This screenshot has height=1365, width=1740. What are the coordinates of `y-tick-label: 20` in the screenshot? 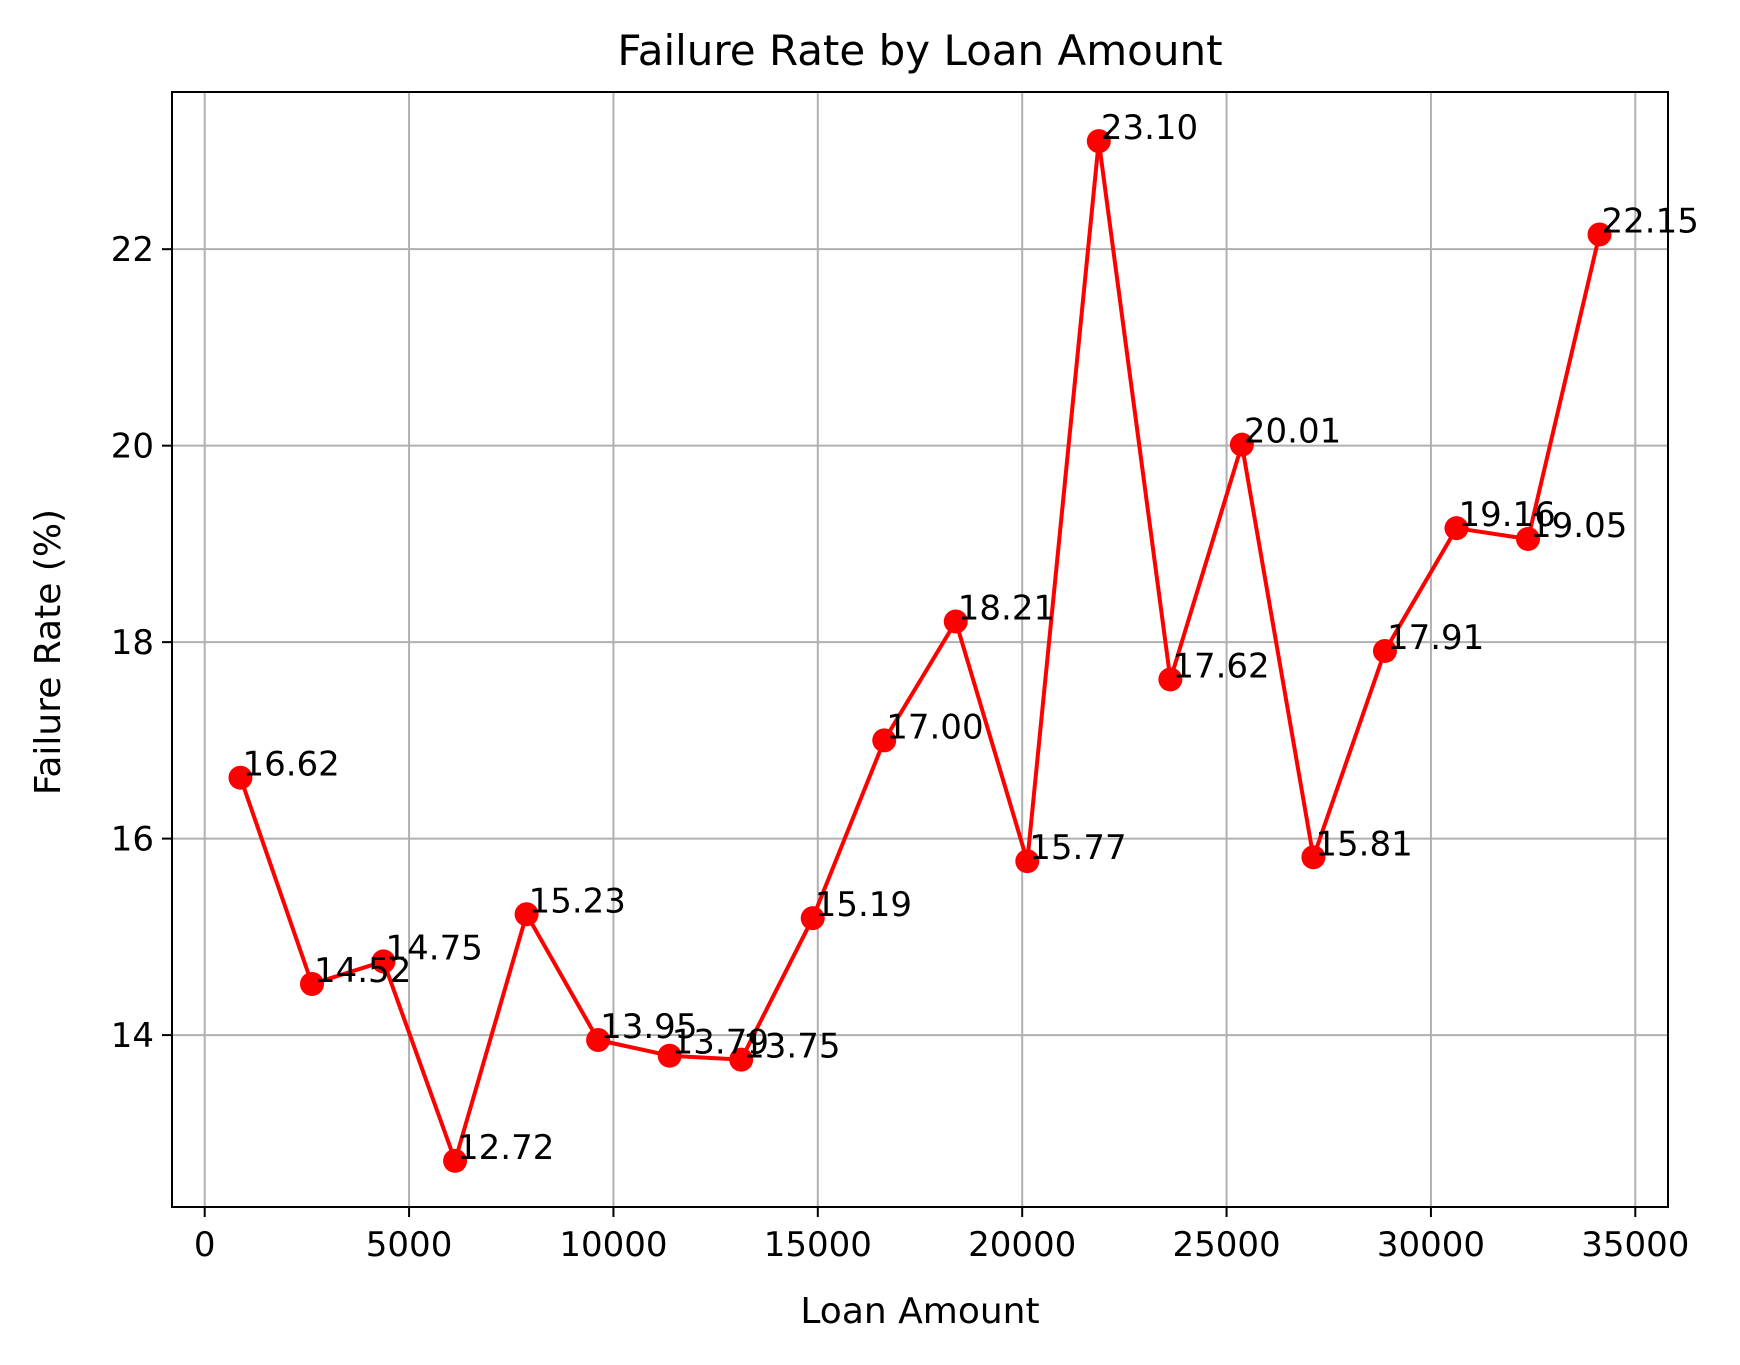 It's located at (132, 447).